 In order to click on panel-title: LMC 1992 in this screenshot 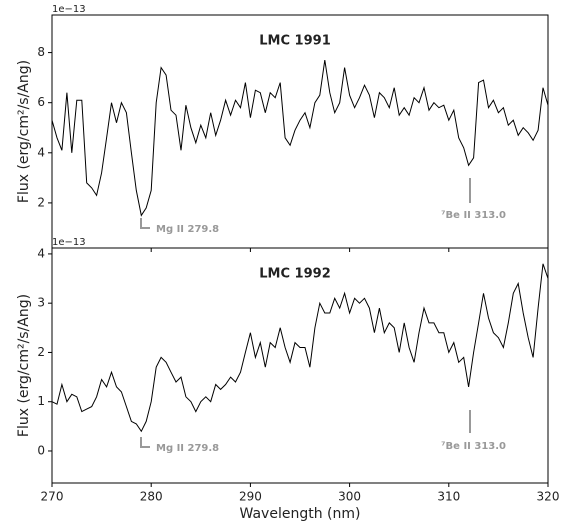, I will do `click(294, 274)`.